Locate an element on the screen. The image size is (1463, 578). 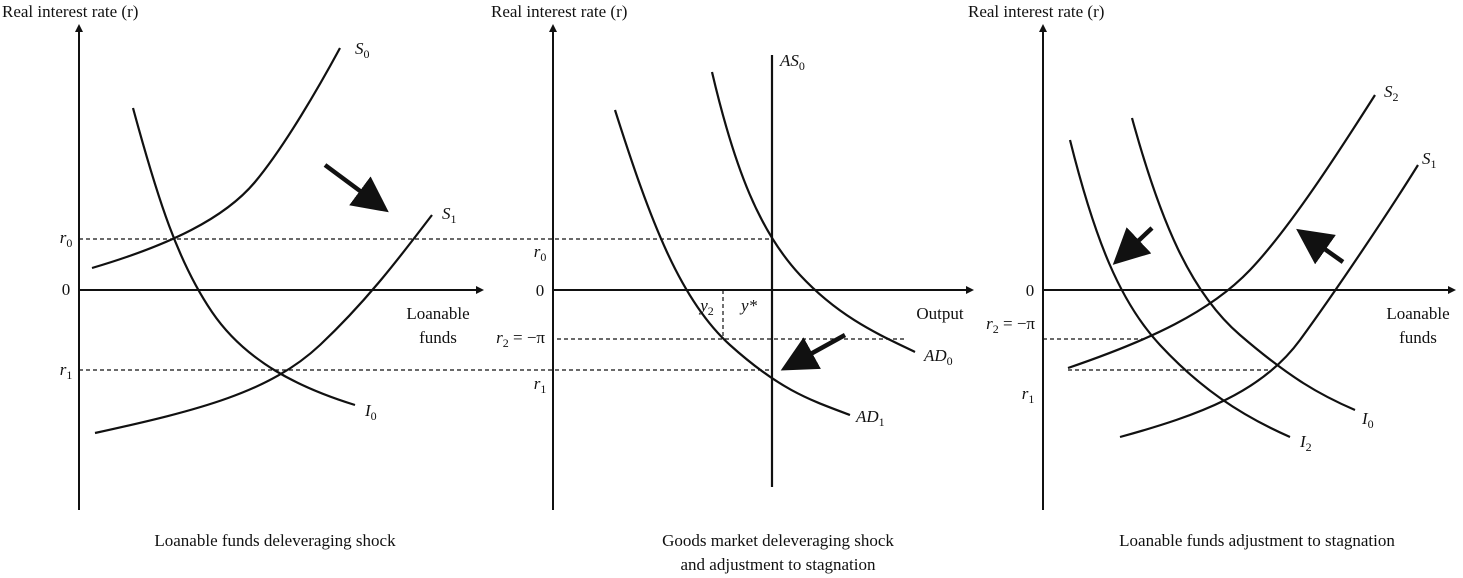
caption: and adjustment to stagnation is located at coordinates (778, 564).